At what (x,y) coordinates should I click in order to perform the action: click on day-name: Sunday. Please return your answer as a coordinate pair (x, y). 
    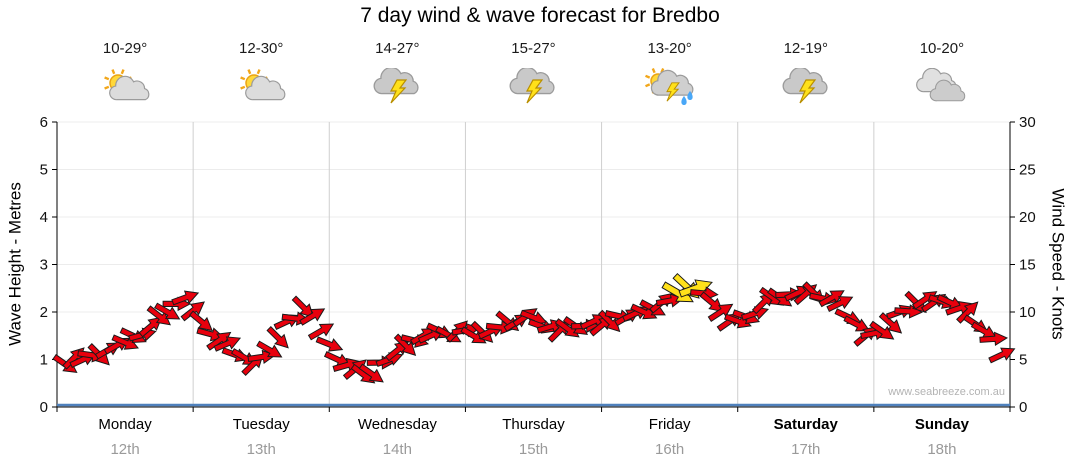
    Looking at the image, I should click on (941, 424).